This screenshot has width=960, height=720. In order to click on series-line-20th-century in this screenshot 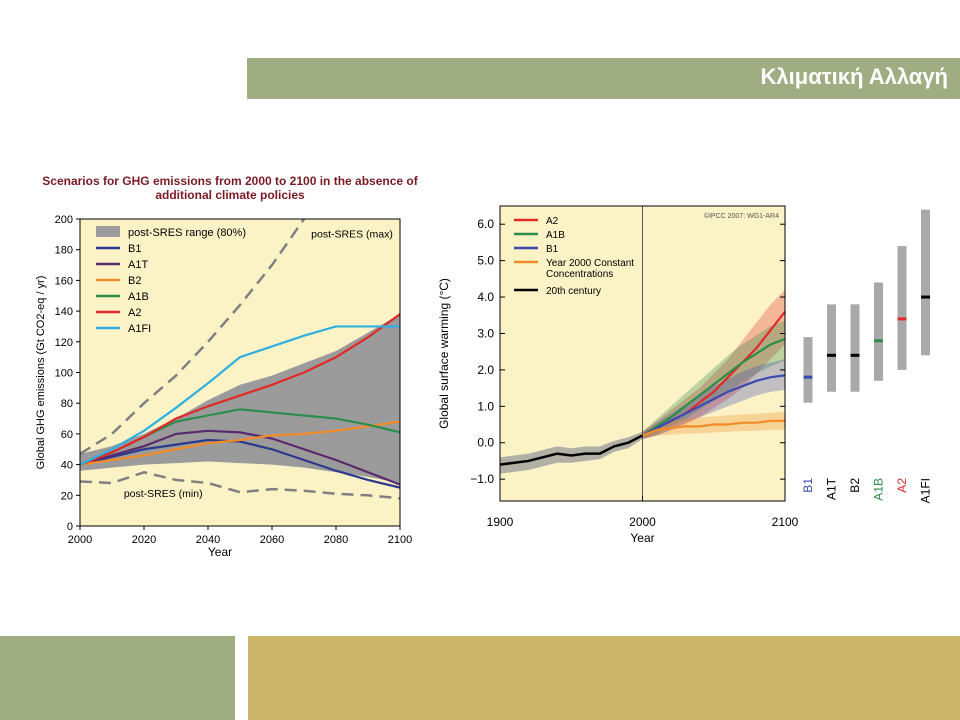, I will do `click(571, 450)`.